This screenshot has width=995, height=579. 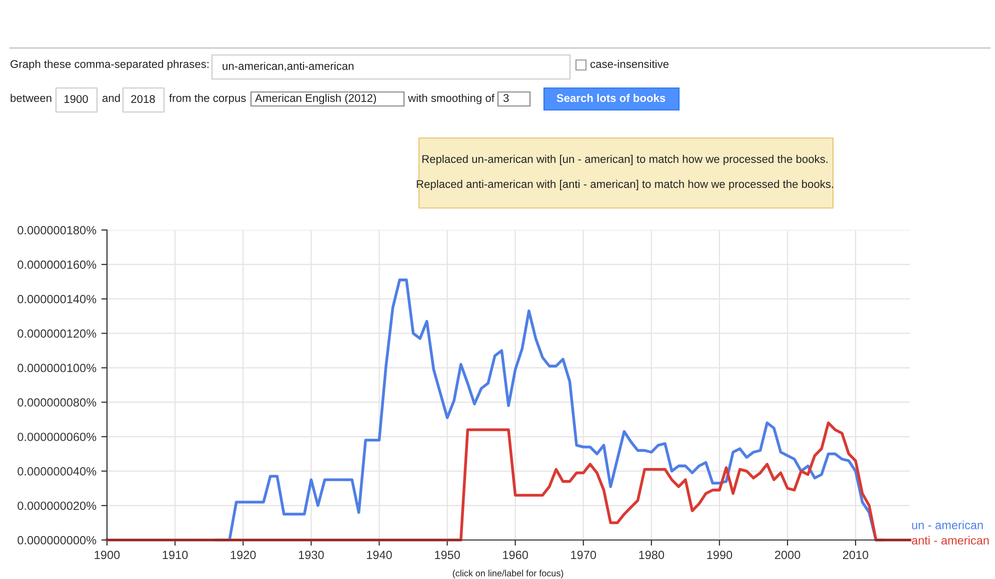 I want to click on text: with smoothing of, so click(x=451, y=99).